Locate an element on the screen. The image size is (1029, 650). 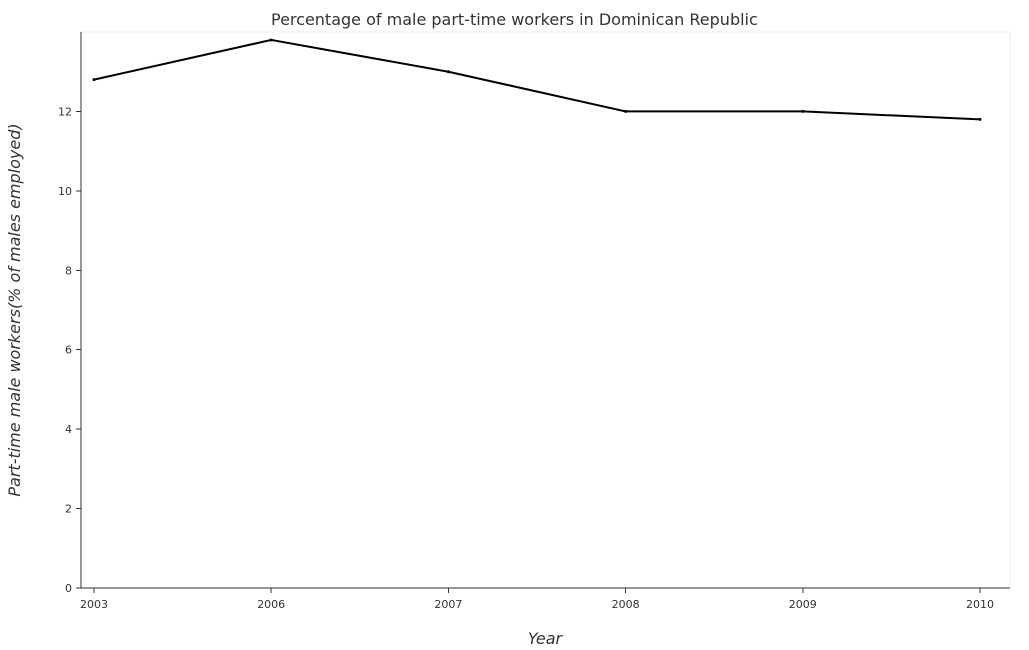
y-tick-label: 2 is located at coordinates (68, 509).